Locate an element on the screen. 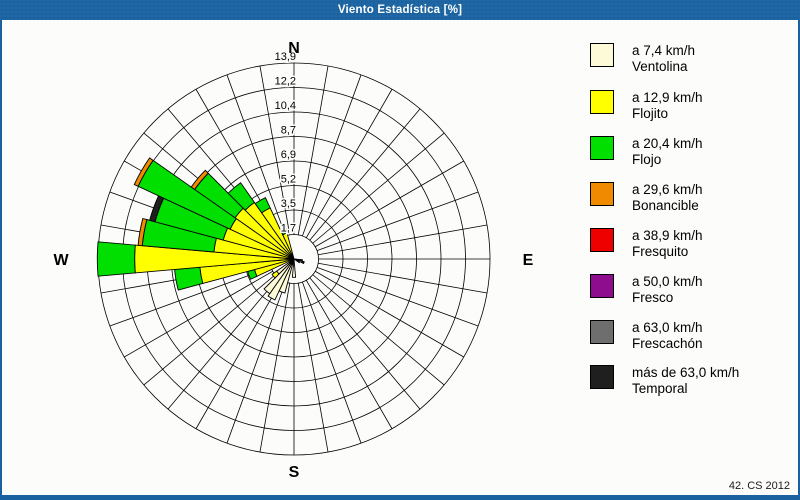 This screenshot has width=800, height=500. legend-name: Fresco is located at coordinates (653, 297).